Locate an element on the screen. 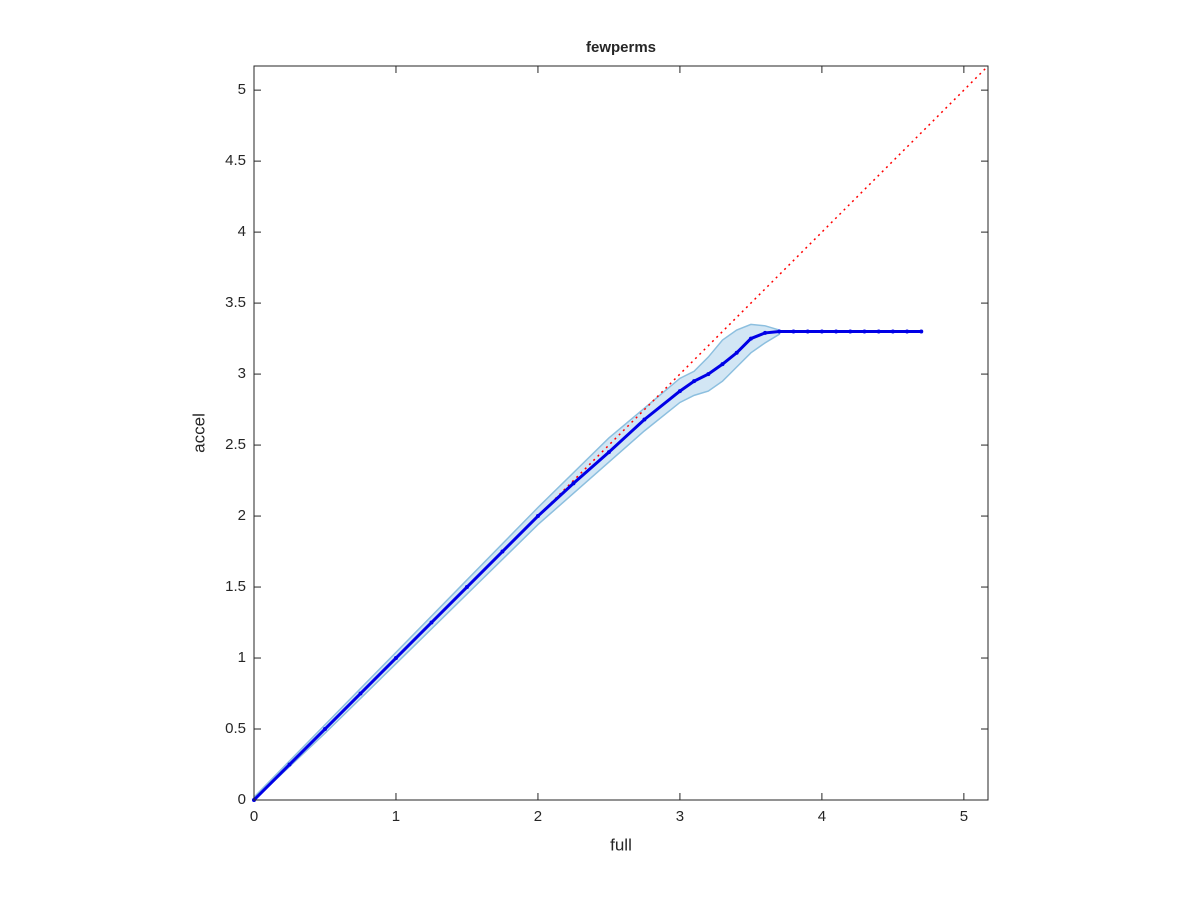 This screenshot has height=900, width=1200. chart-title: fewperms is located at coordinates (621, 47).